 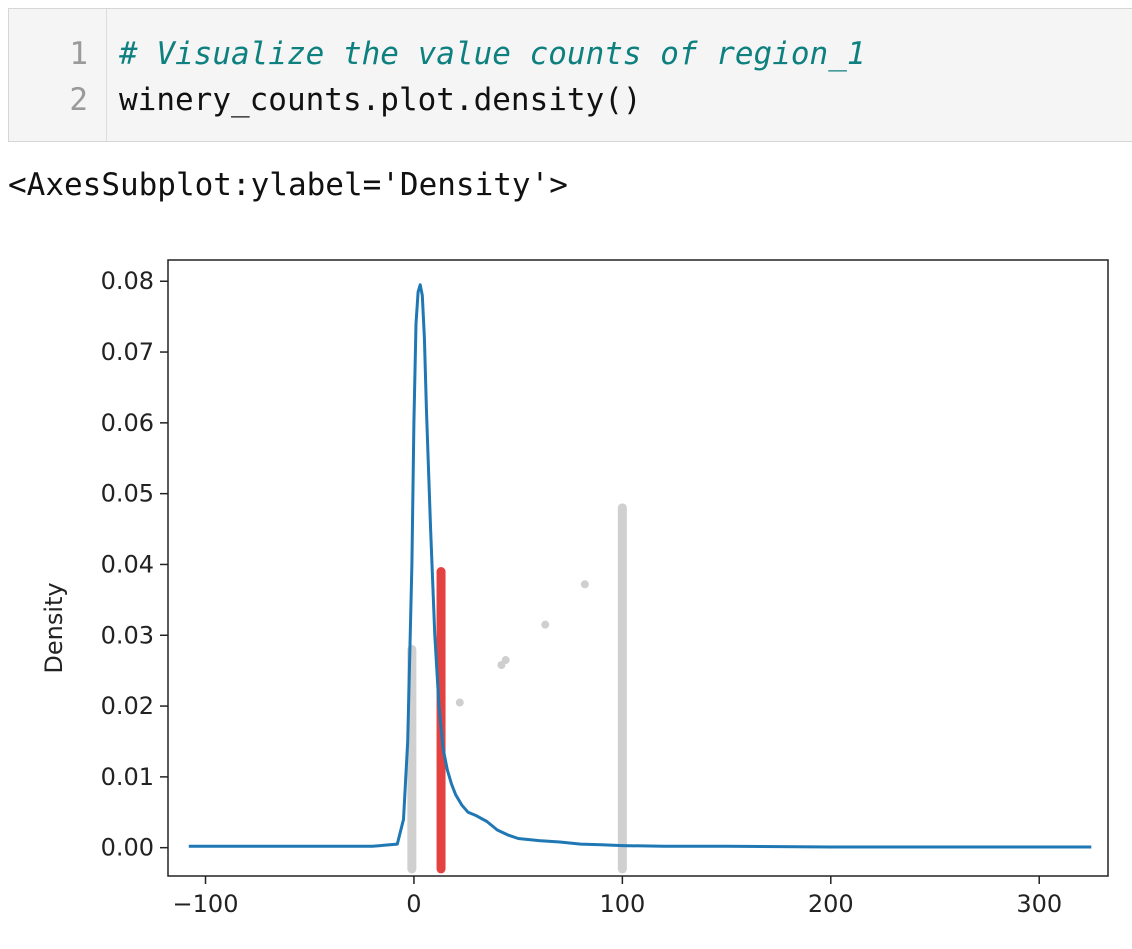 I want to click on y-tick-label: 0.00, so click(x=127, y=848).